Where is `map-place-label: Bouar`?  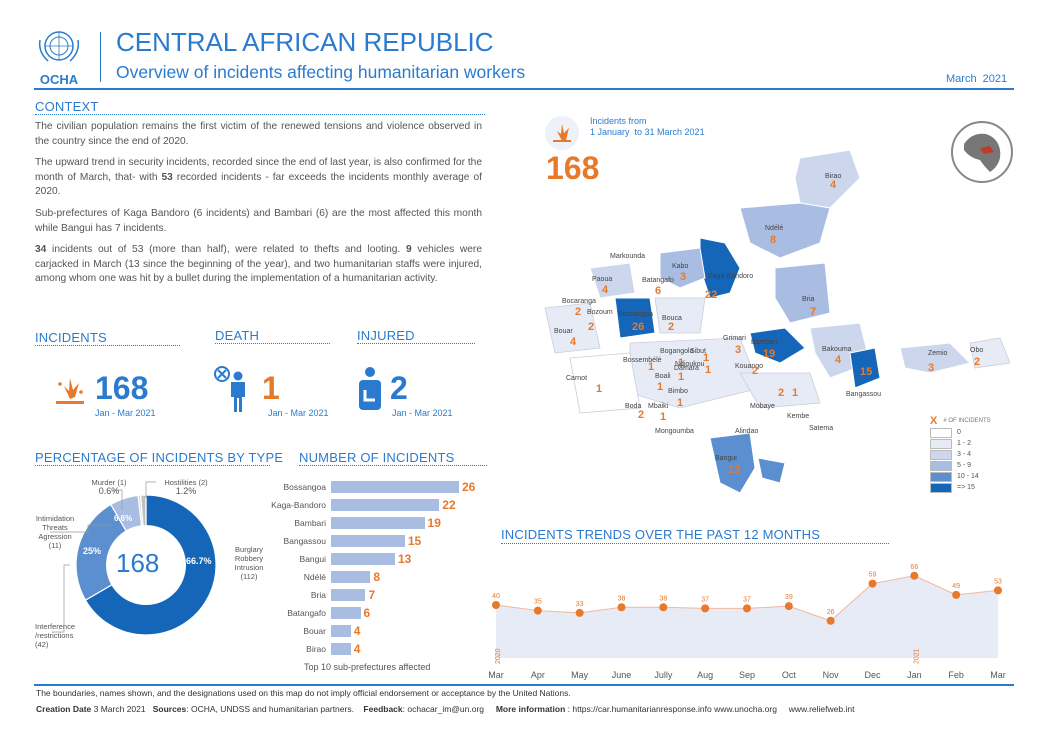 map-place-label: Bouar is located at coordinates (563, 331).